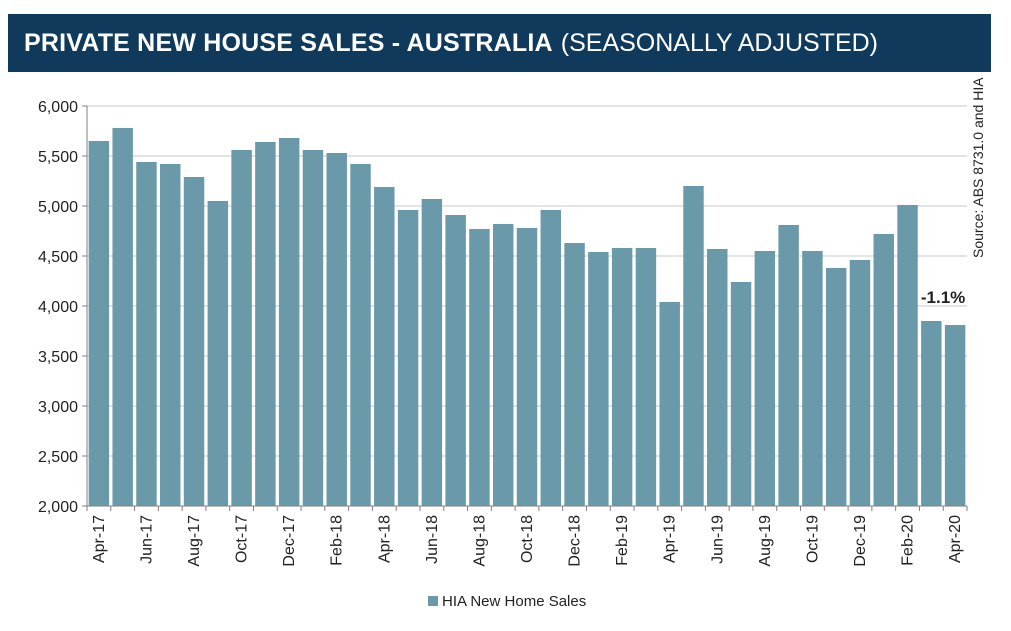 The height and width of the screenshot is (631, 1011). Describe the element at coordinates (289, 541) in the screenshot. I see `x-tick-label: Dec-17` at that location.